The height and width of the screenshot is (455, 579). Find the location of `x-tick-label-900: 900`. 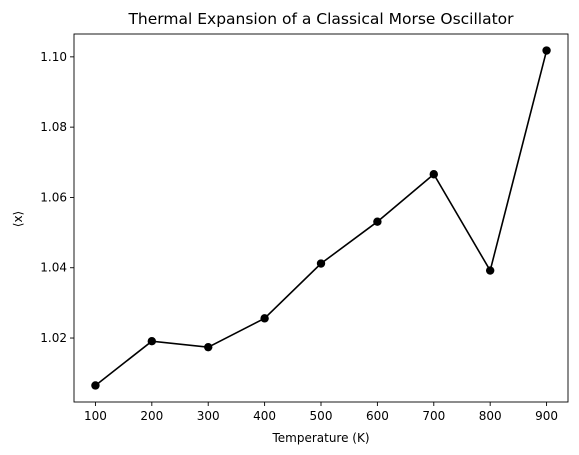

x-tick-label-900: 900 is located at coordinates (546, 416).